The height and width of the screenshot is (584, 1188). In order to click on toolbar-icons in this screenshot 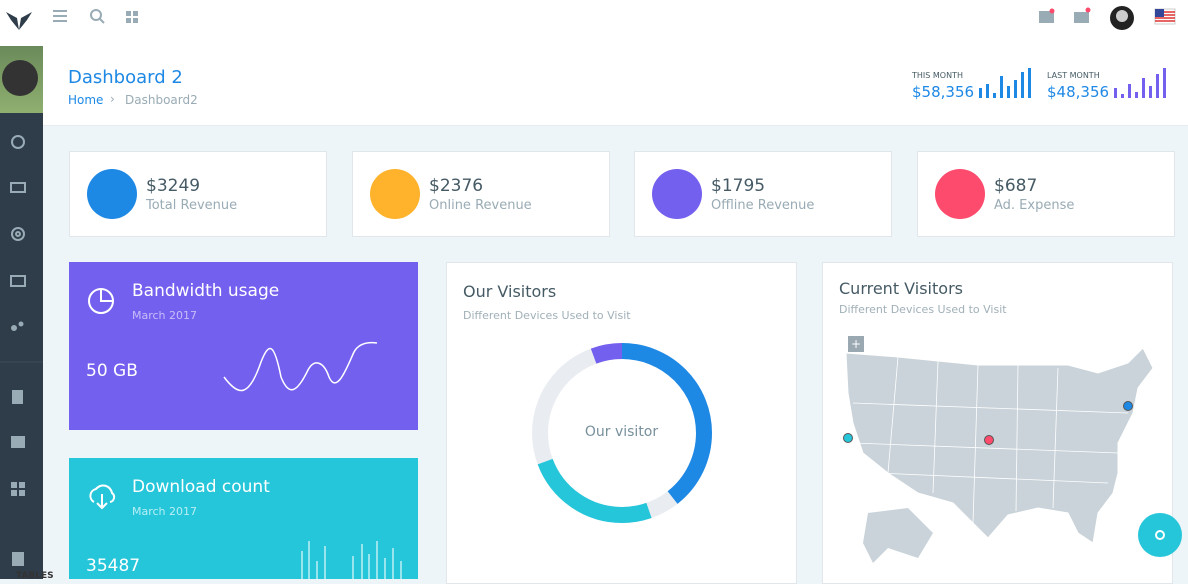, I will do `click(98, 18)`.